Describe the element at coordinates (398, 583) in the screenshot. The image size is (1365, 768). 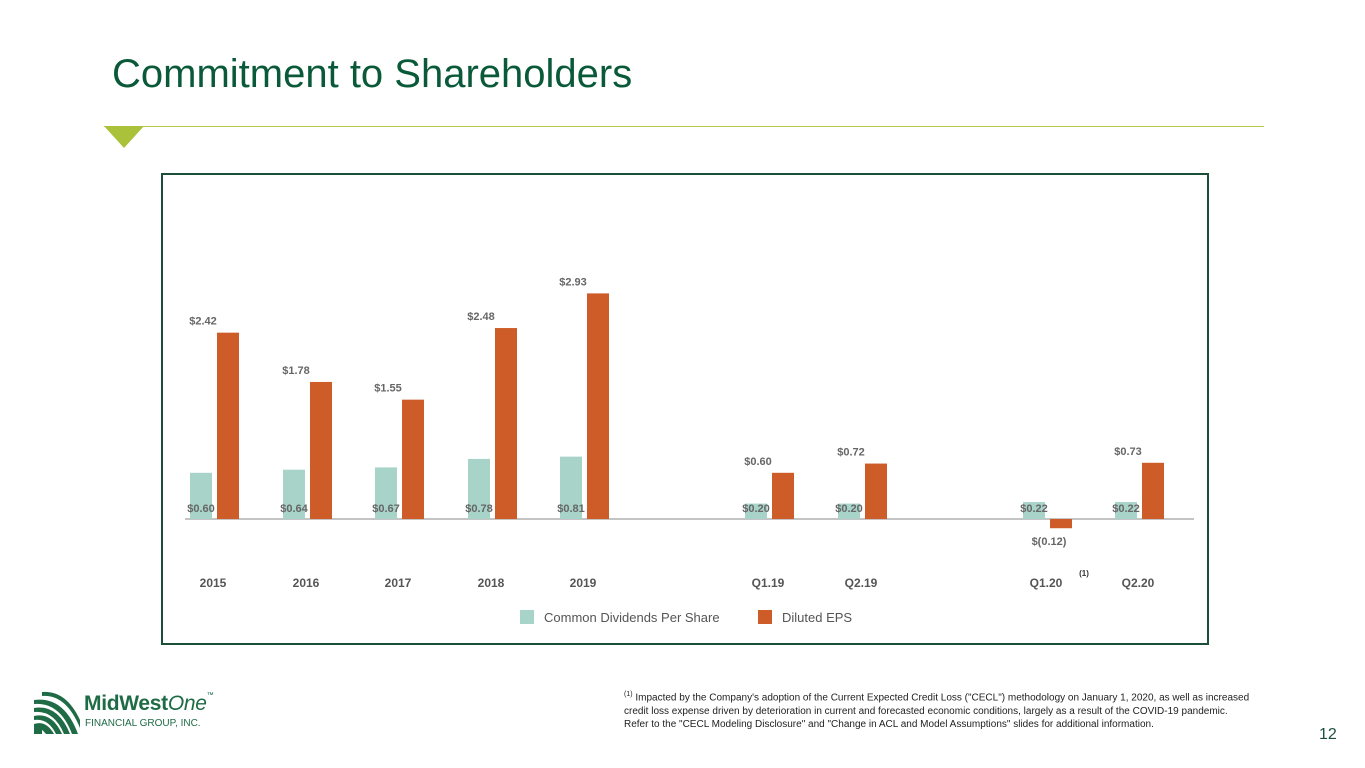
I see `category-label: 2017` at that location.